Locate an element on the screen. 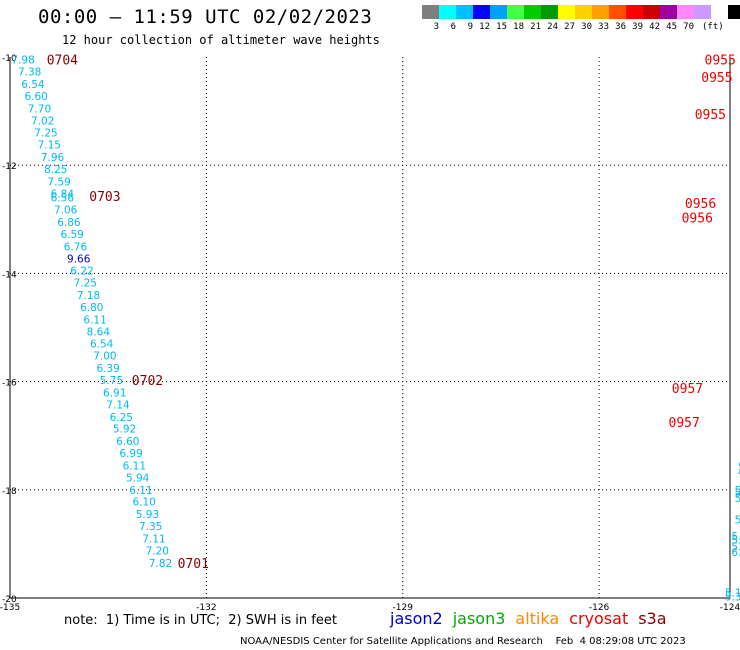 The height and width of the screenshot is (650, 740). pass-time-label: 0702 is located at coordinates (147, 381).